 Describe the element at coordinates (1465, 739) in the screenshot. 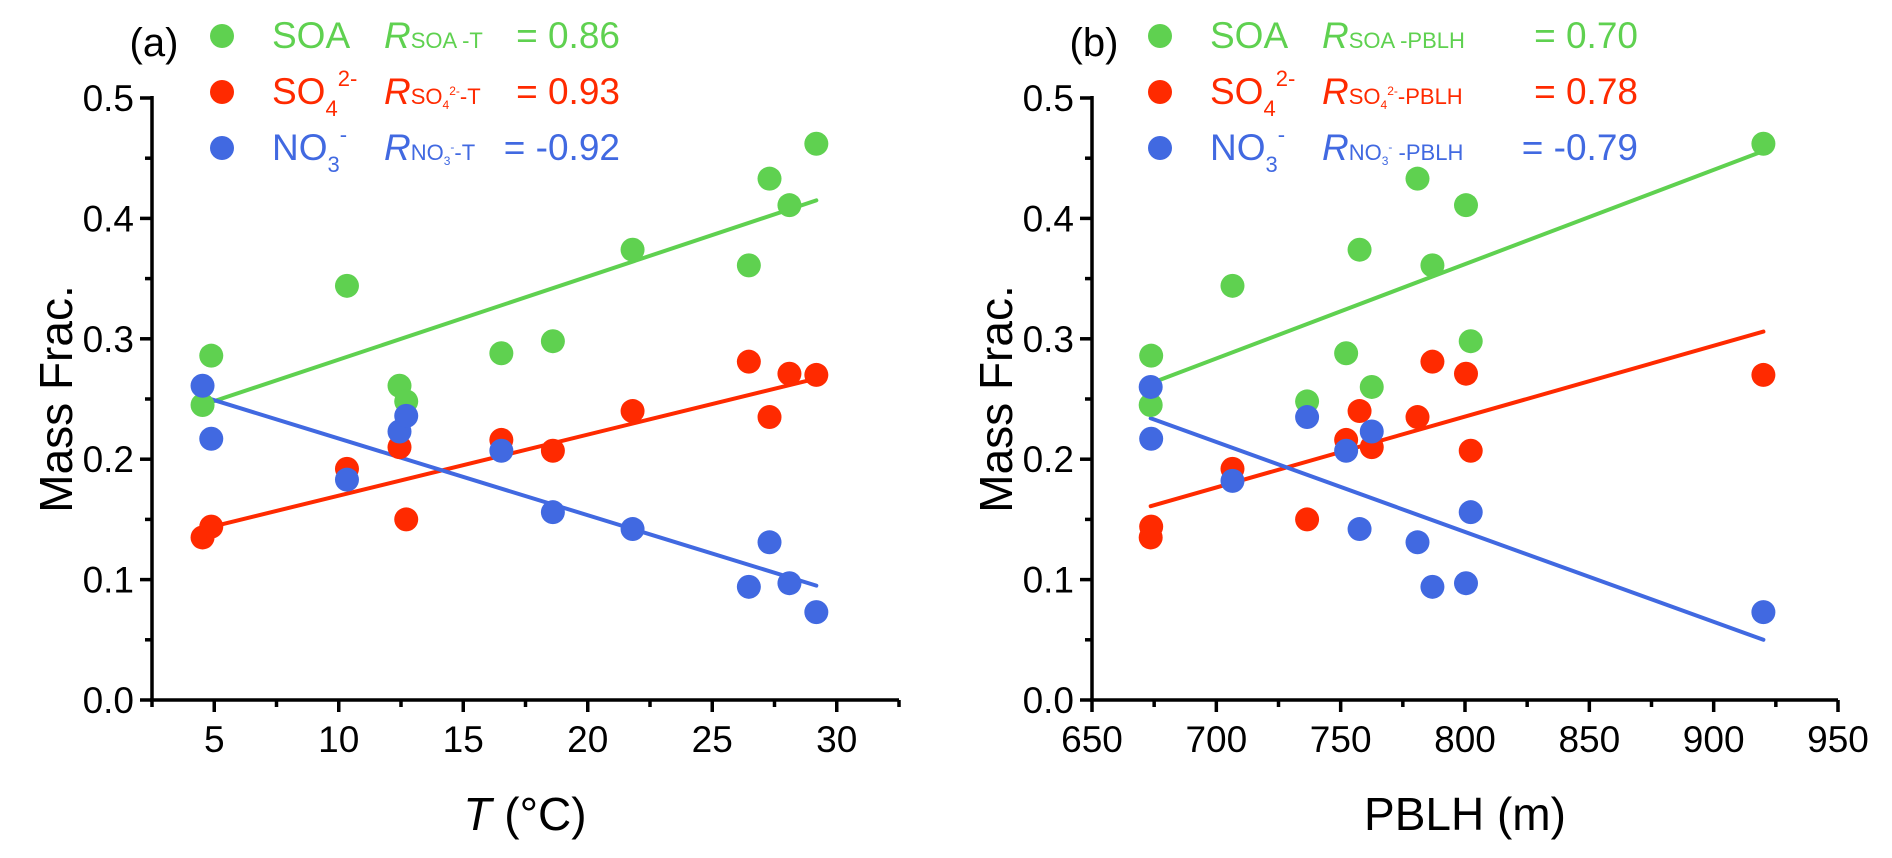

I see `x-tick-label: 800` at that location.